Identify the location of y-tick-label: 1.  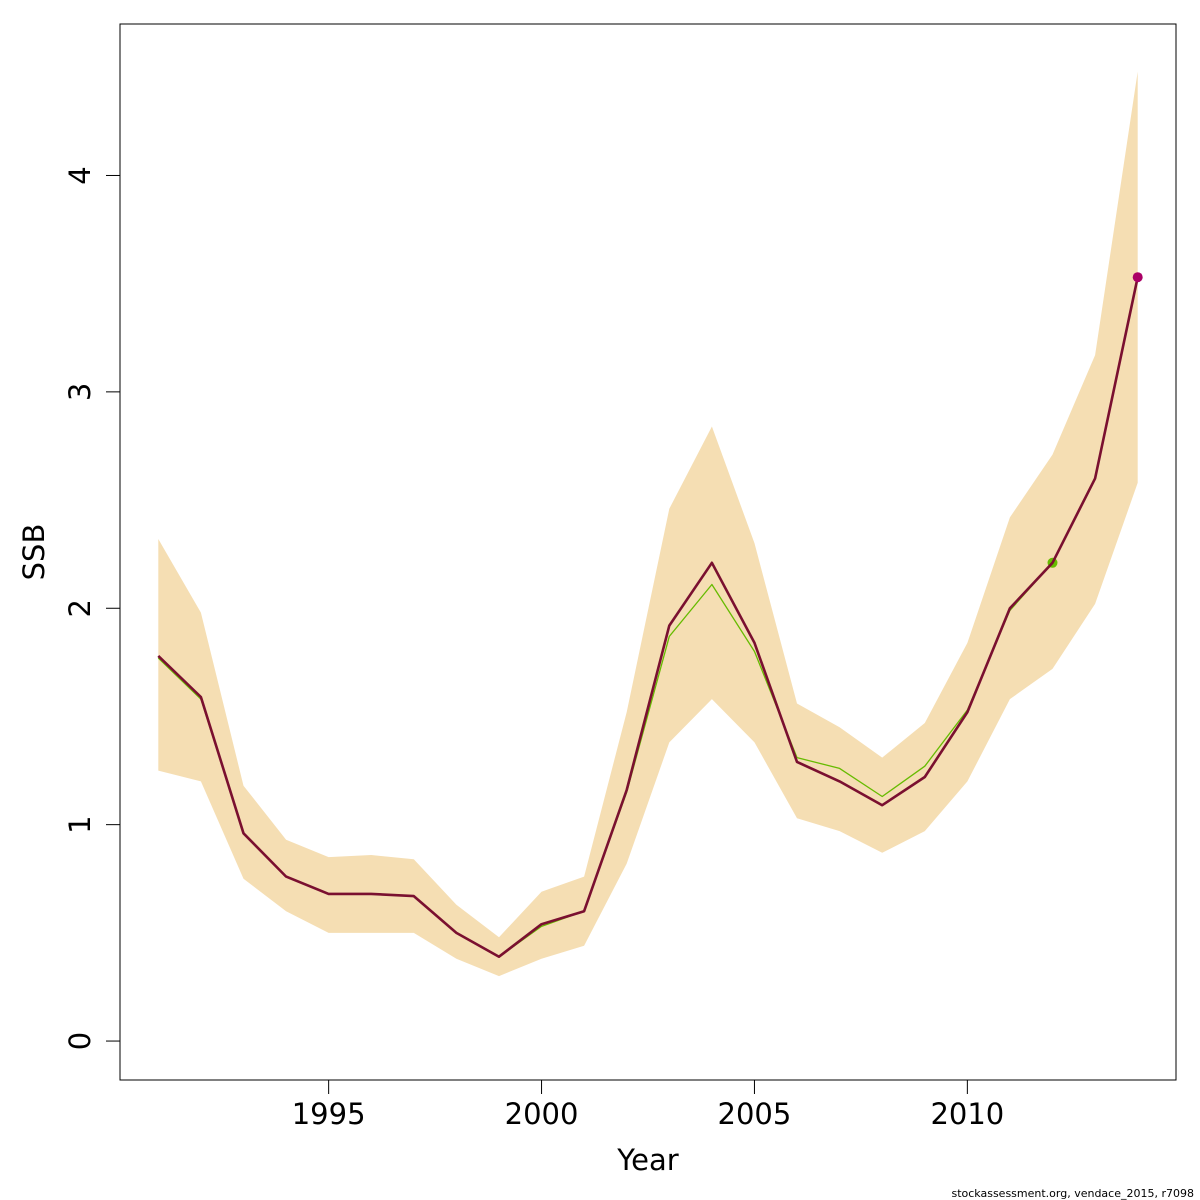
(80, 824).